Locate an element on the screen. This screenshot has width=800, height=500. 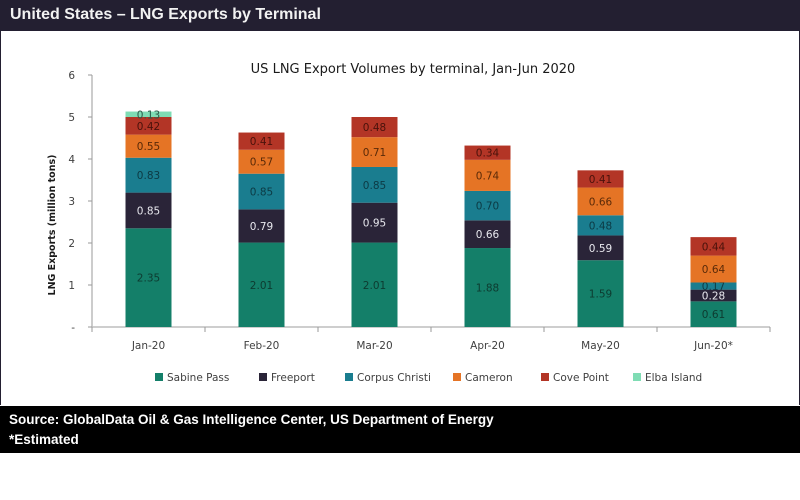
data-label: 1.59 is located at coordinates (600, 295).